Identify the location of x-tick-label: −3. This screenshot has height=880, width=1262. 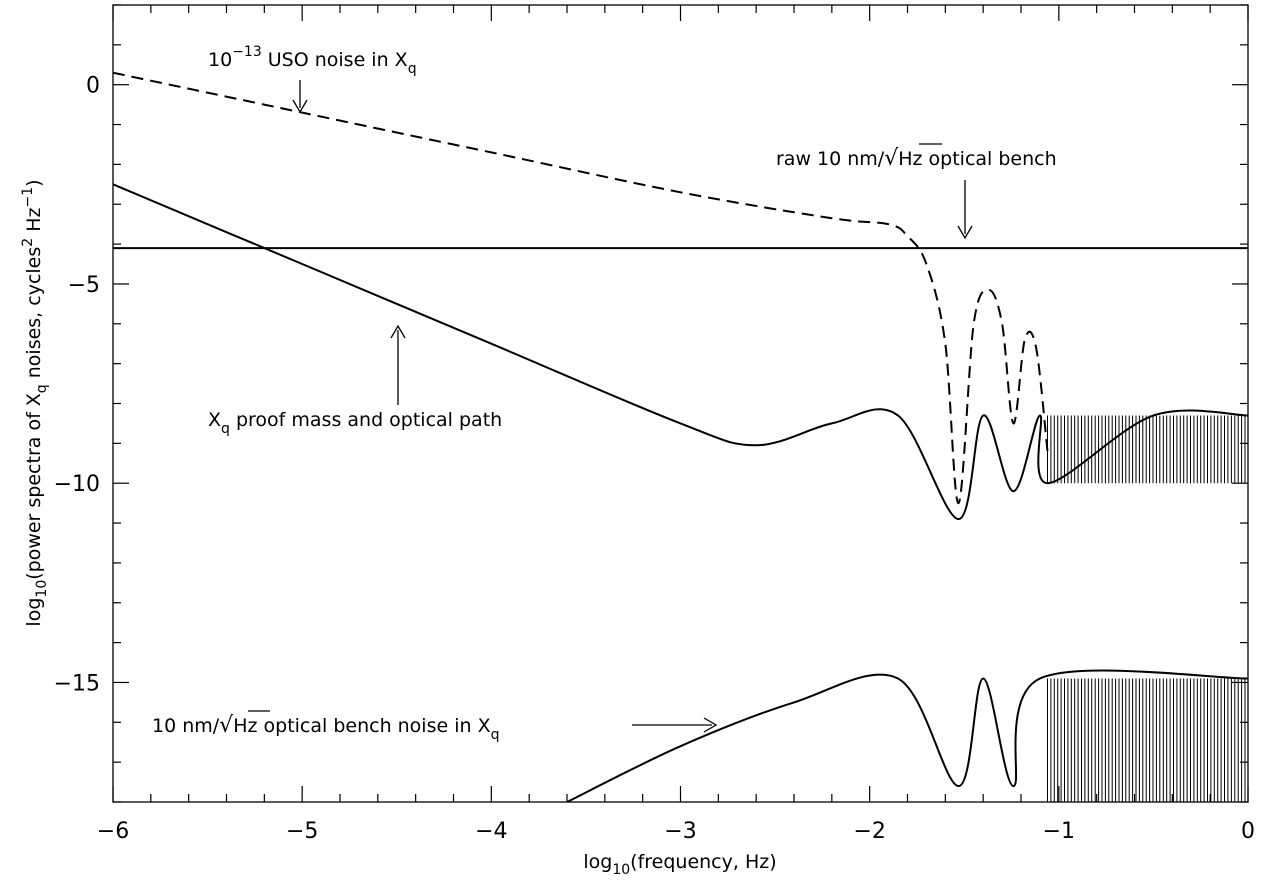
(680, 831).